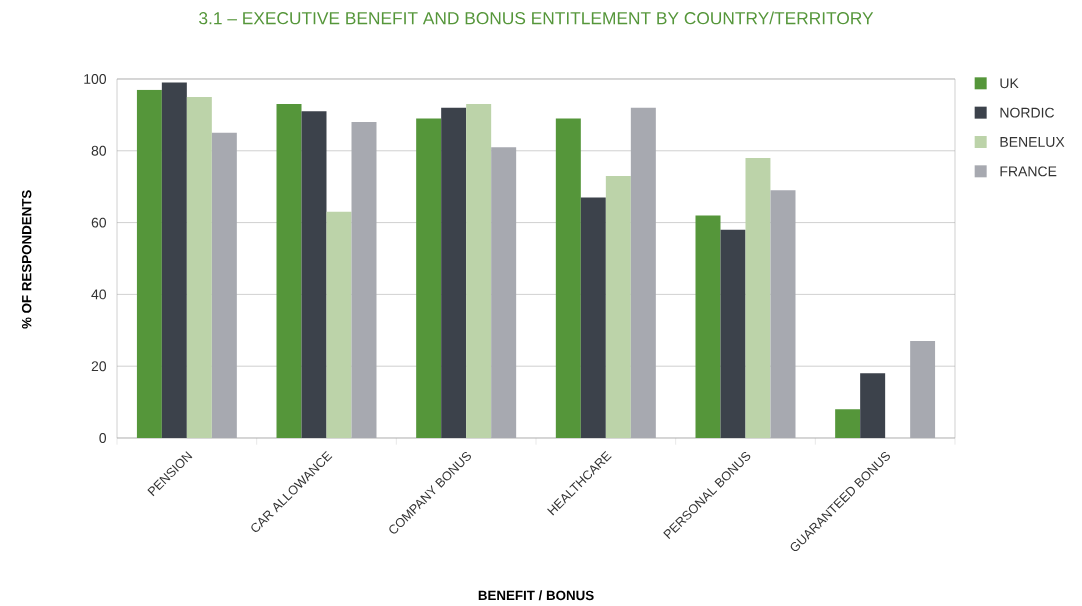 This screenshot has width=1082, height=606. What do you see at coordinates (99, 150) in the screenshot?
I see `y-tick-label: 80` at bounding box center [99, 150].